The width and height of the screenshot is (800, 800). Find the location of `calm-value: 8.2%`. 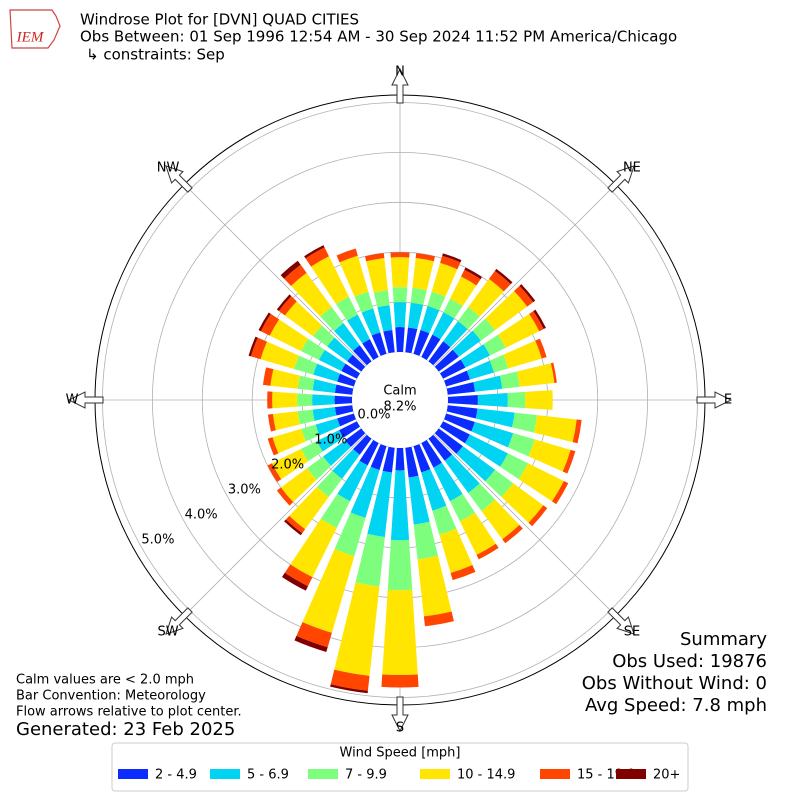

calm-value: 8.2% is located at coordinates (399, 407).